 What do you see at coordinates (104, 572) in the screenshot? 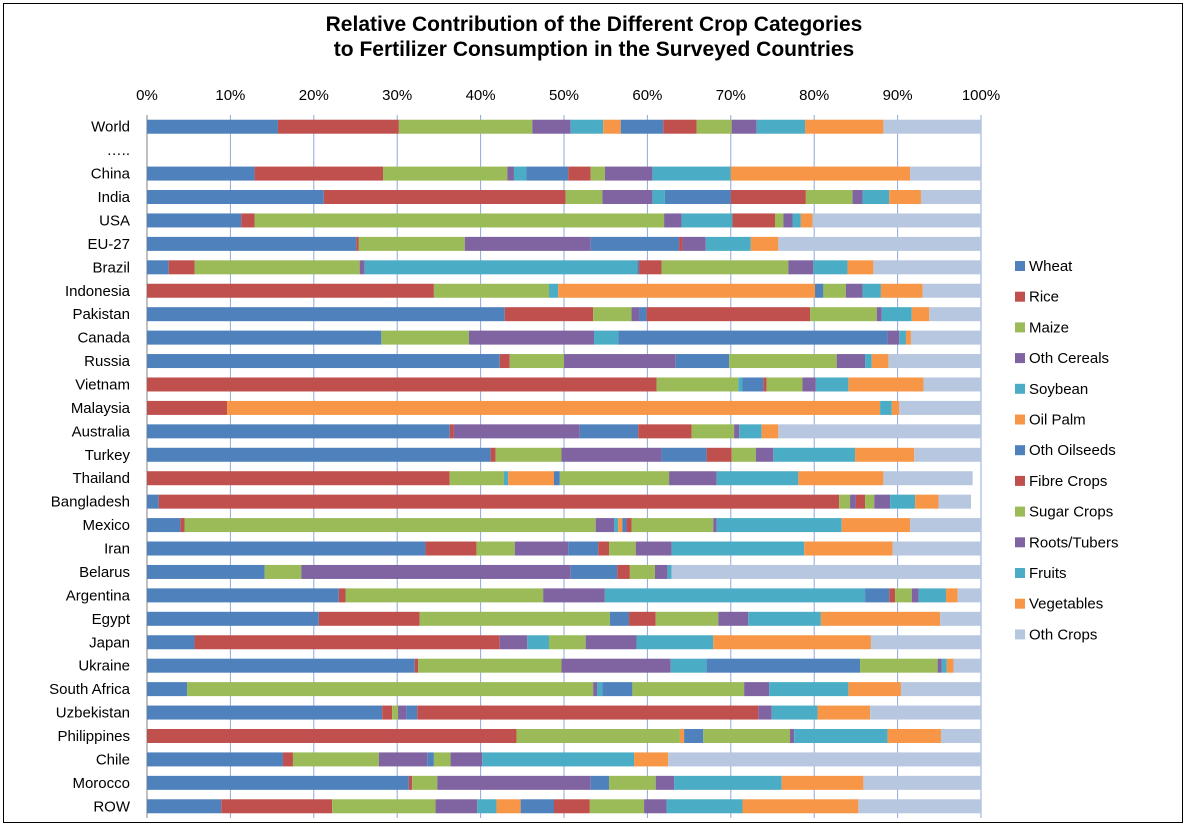
I see `category-label: Belarus` at bounding box center [104, 572].